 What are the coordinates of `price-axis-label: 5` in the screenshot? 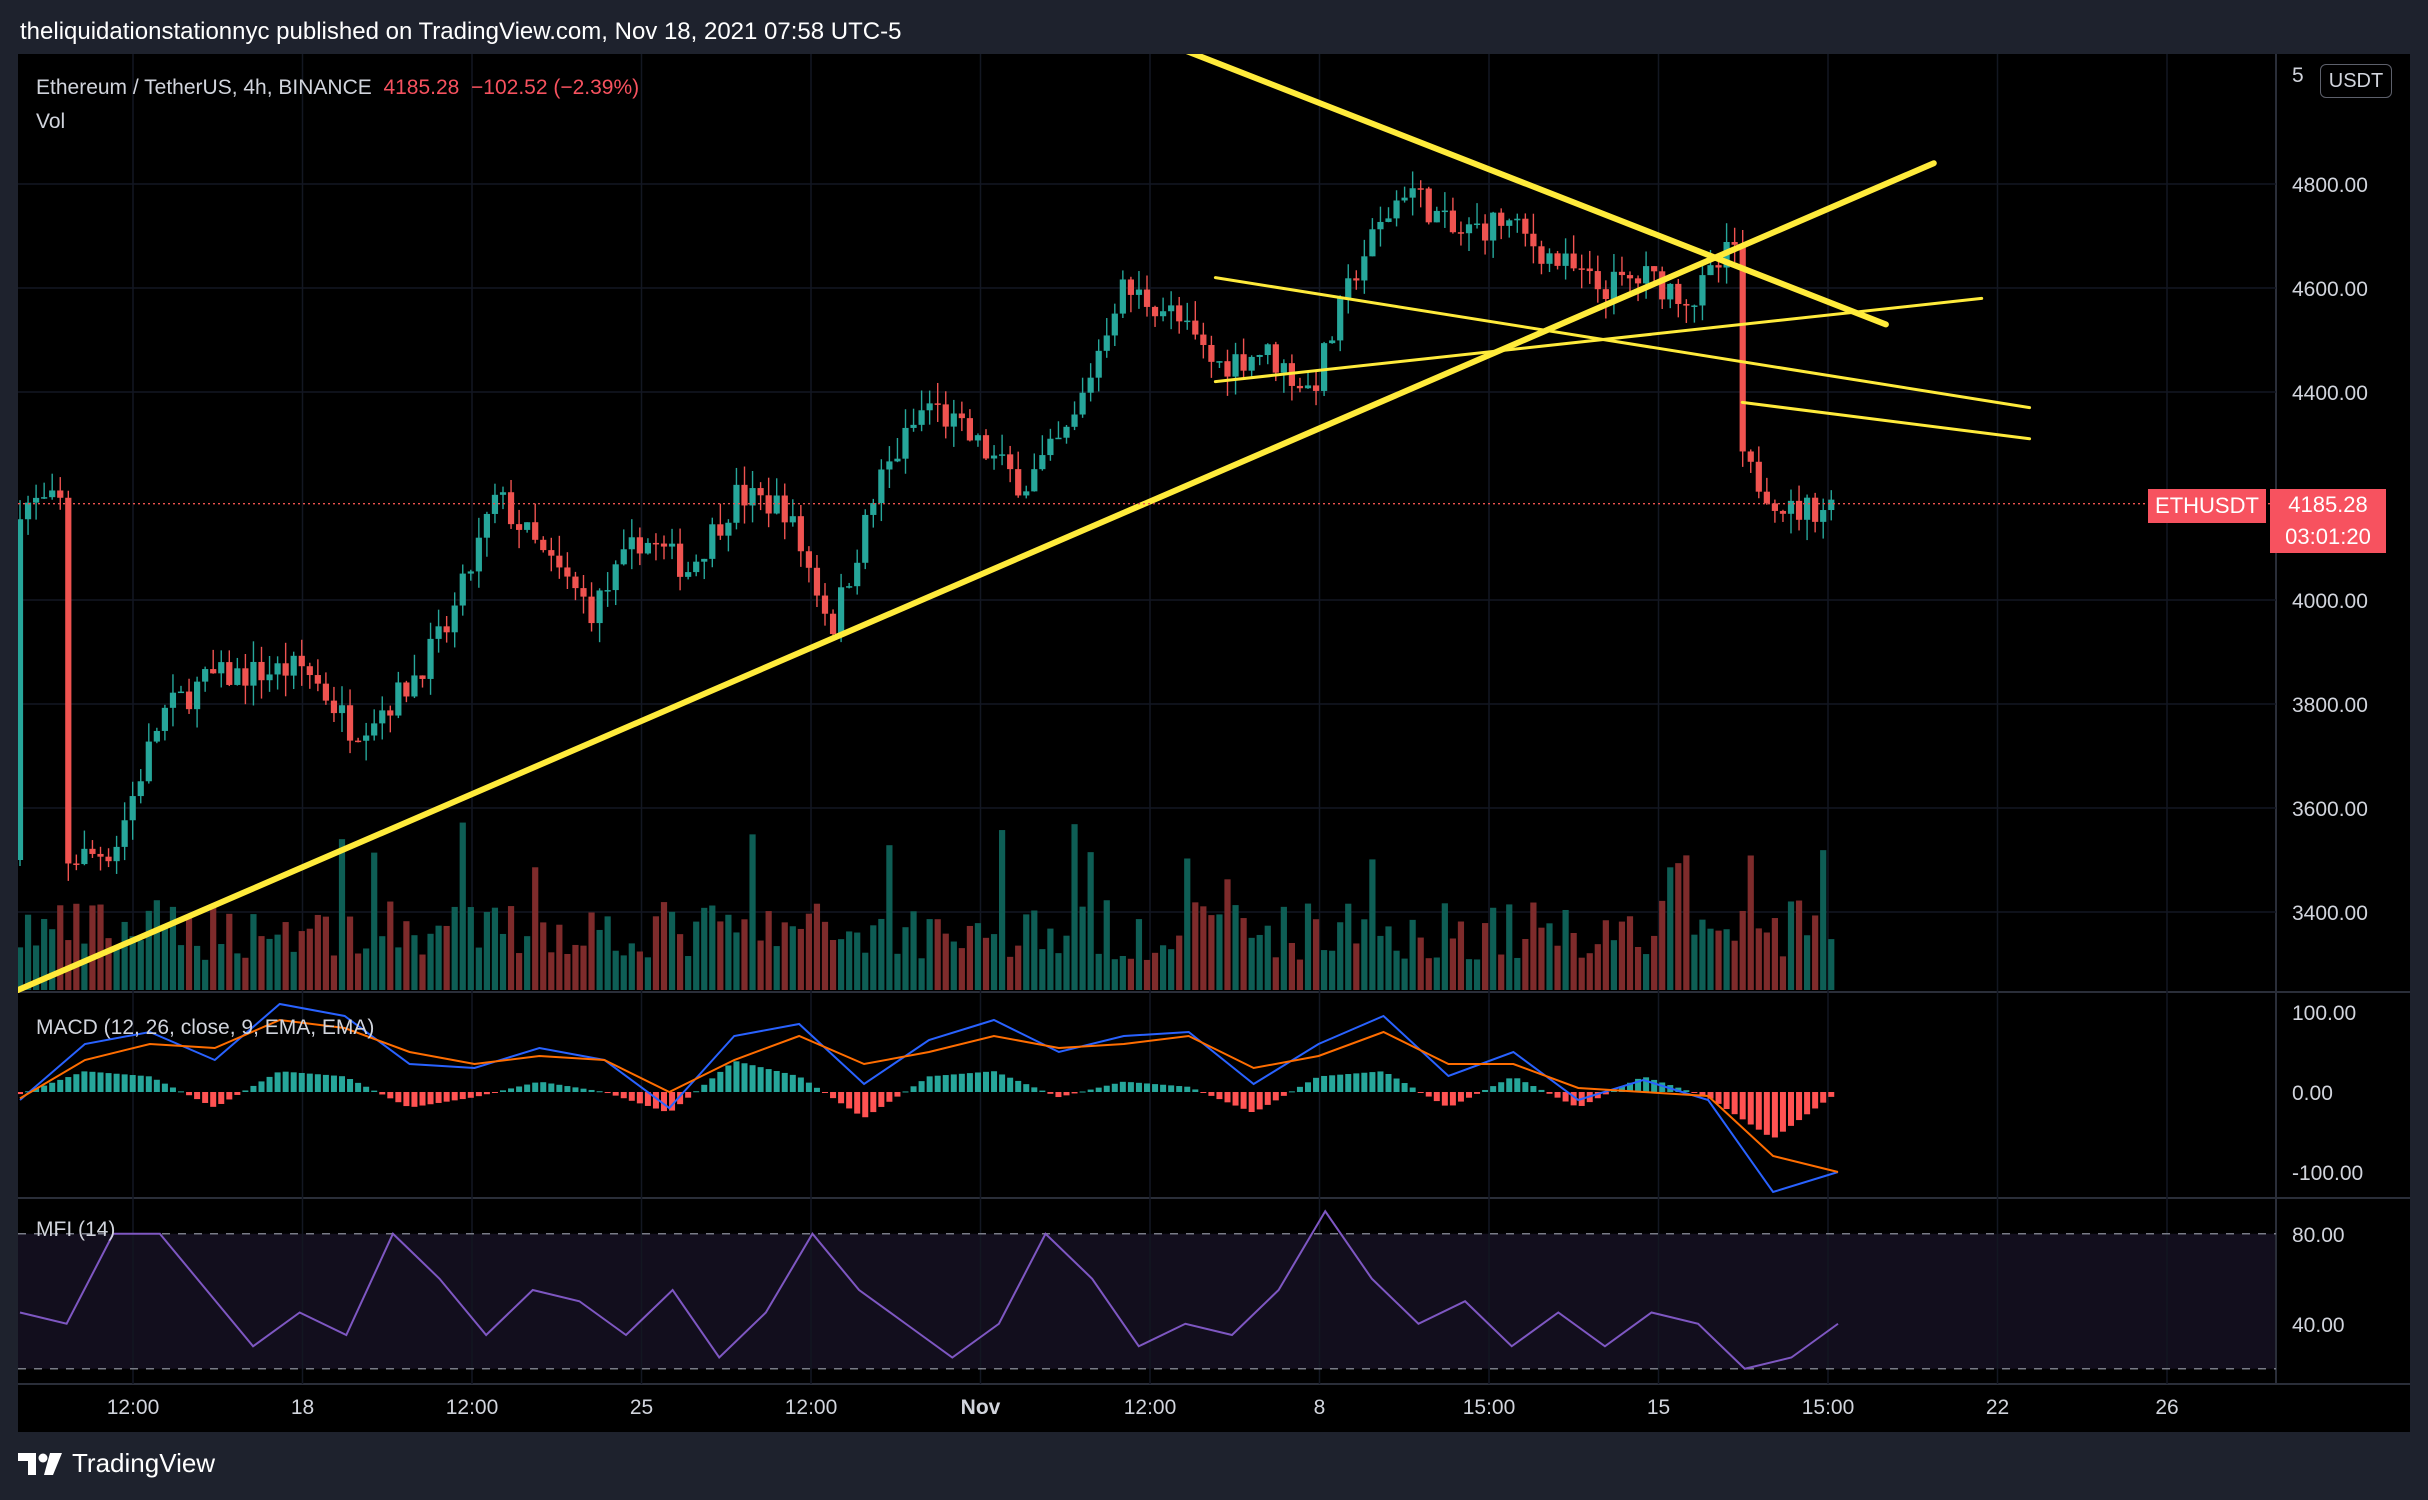 It's located at (2298, 75).